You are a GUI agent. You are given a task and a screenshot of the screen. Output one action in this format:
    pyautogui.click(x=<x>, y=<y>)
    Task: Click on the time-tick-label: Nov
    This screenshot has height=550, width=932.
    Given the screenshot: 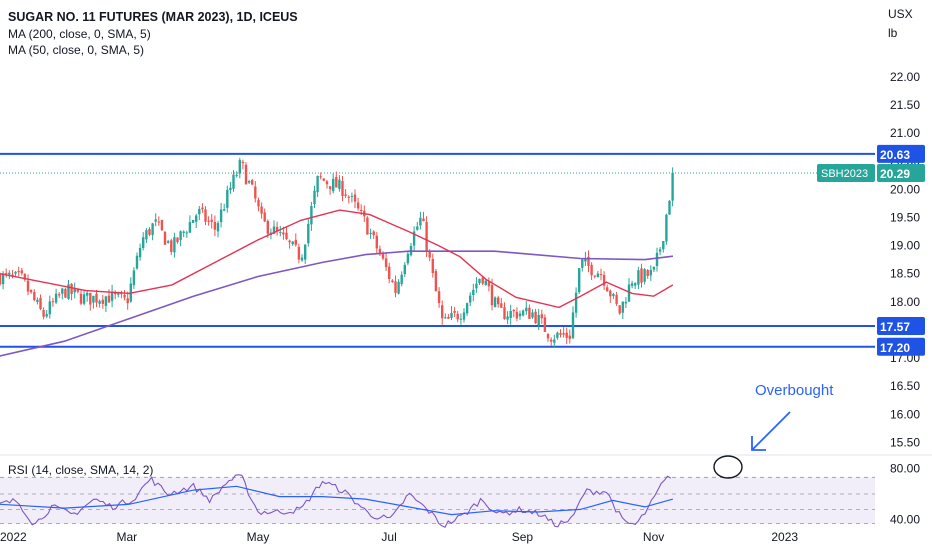 What is the action you would take?
    pyautogui.click(x=653, y=537)
    